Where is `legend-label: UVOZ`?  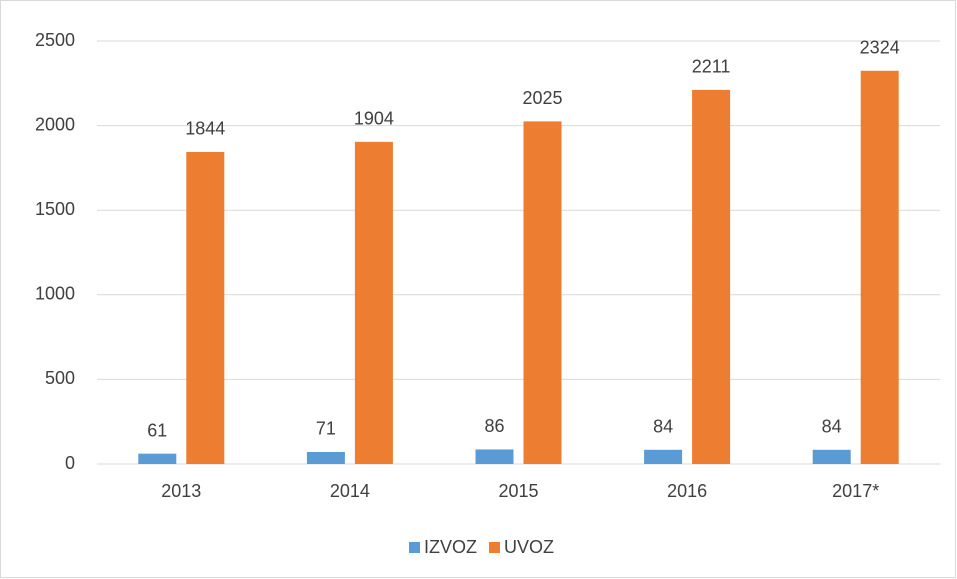 legend-label: UVOZ is located at coordinates (529, 547).